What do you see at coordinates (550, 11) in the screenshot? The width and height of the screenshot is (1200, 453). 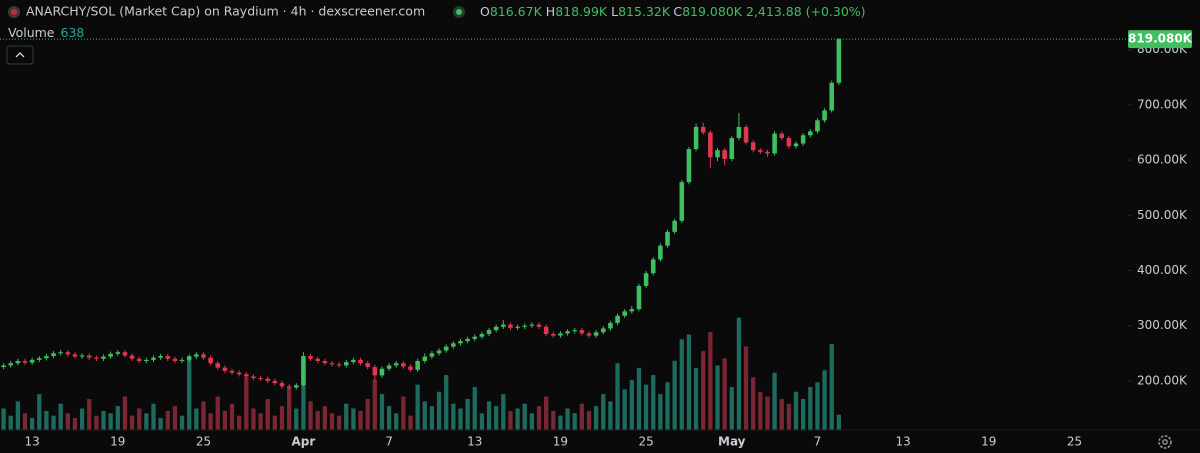 I see `ohlc-label: H` at bounding box center [550, 11].